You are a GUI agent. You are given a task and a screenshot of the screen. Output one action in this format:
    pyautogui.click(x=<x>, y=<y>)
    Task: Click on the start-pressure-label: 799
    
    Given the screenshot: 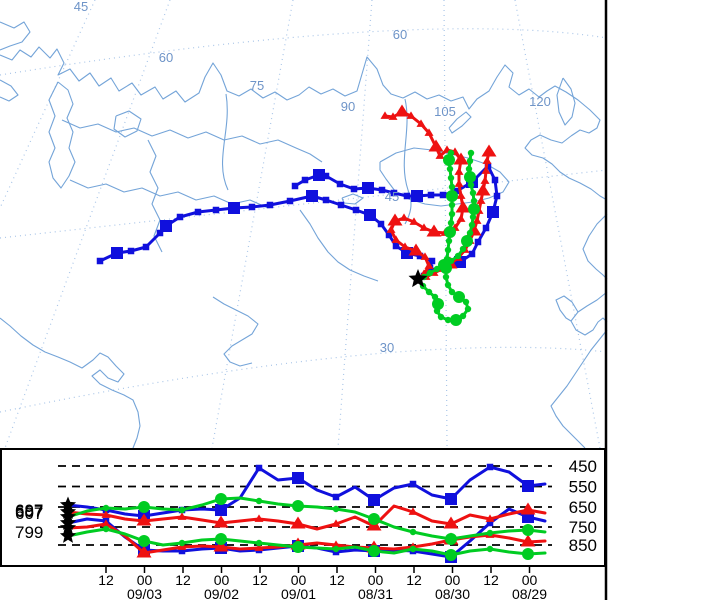 What is the action you would take?
    pyautogui.click(x=29, y=532)
    